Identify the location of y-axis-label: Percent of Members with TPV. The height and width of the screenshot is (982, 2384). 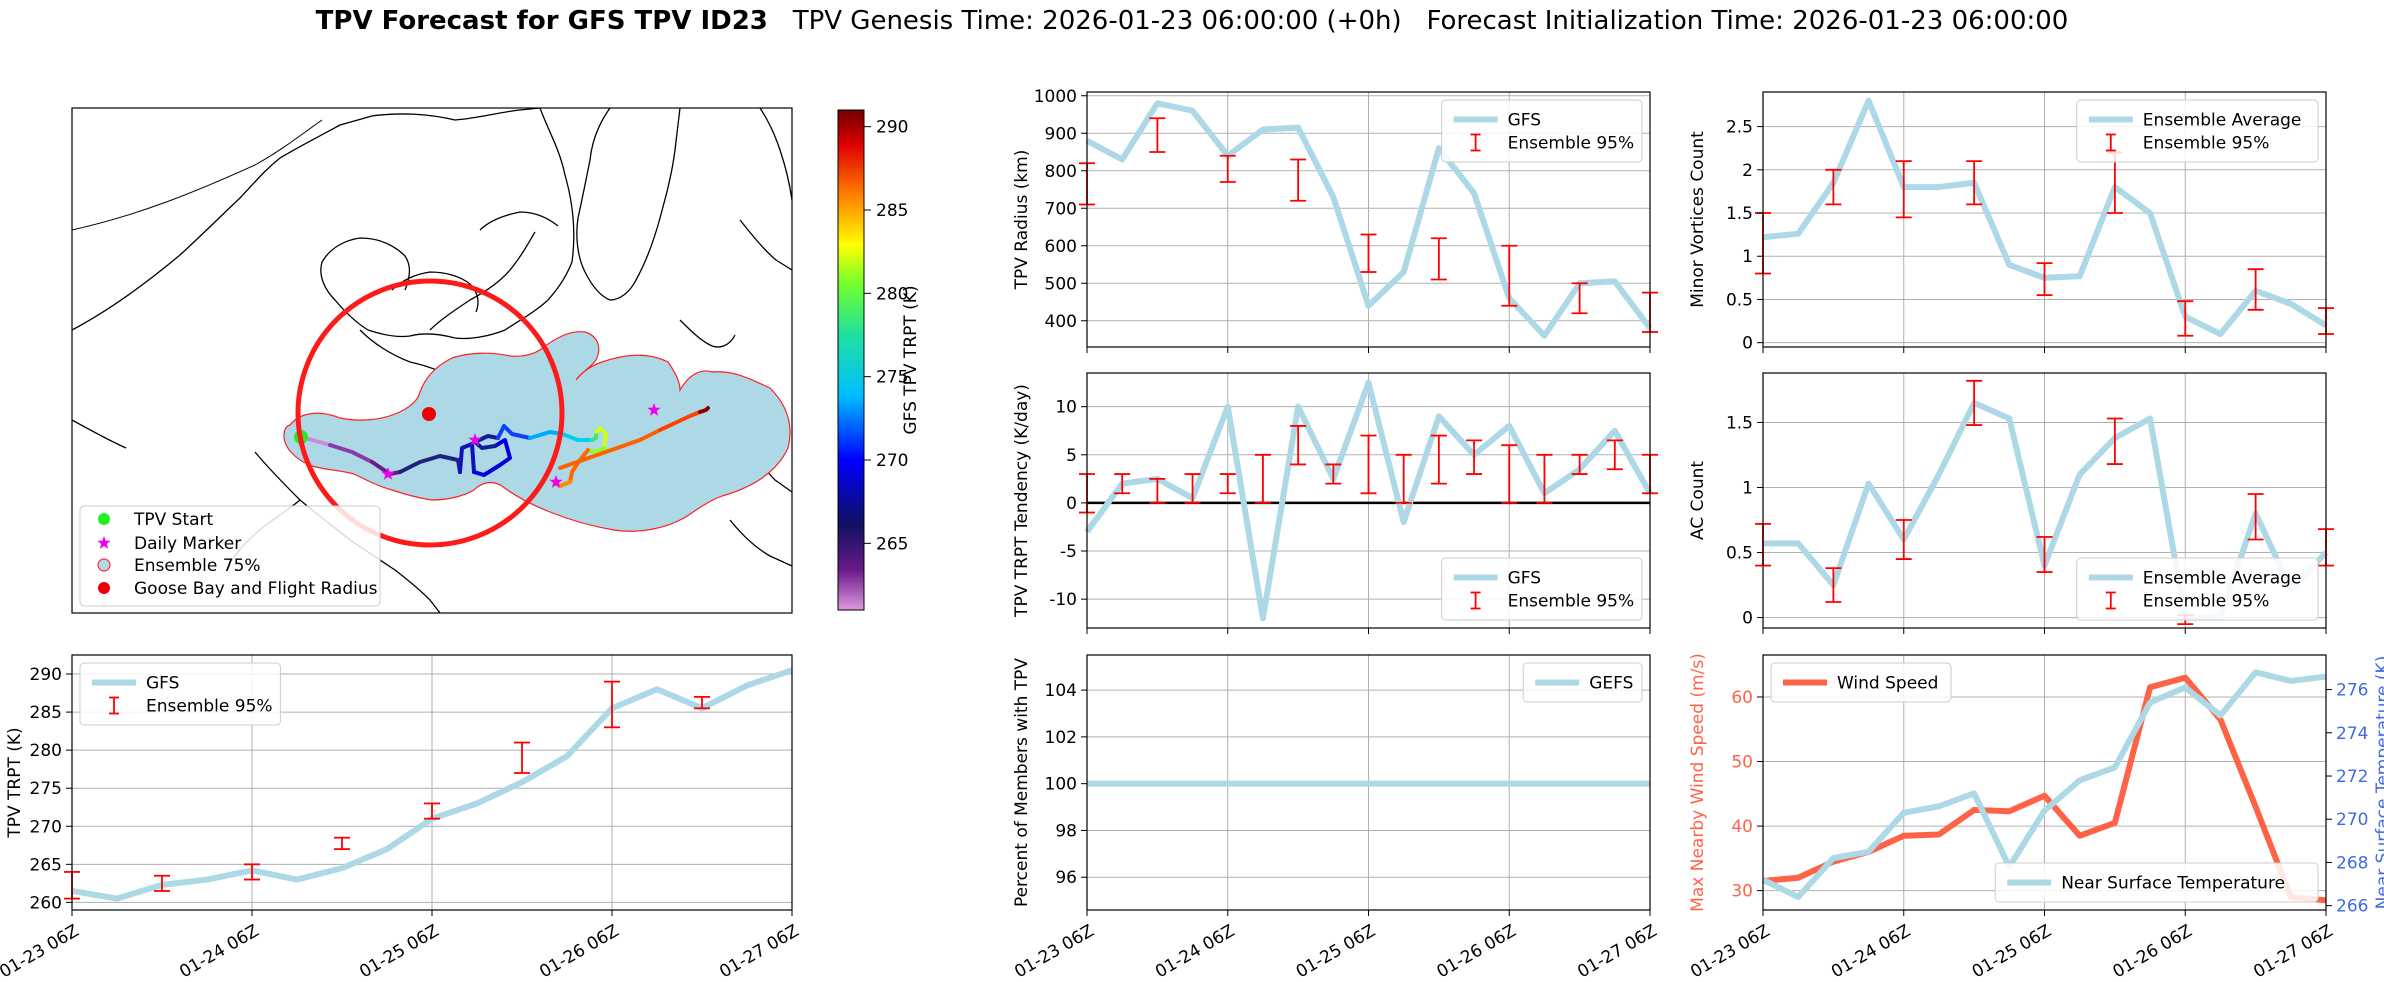
(1022, 782).